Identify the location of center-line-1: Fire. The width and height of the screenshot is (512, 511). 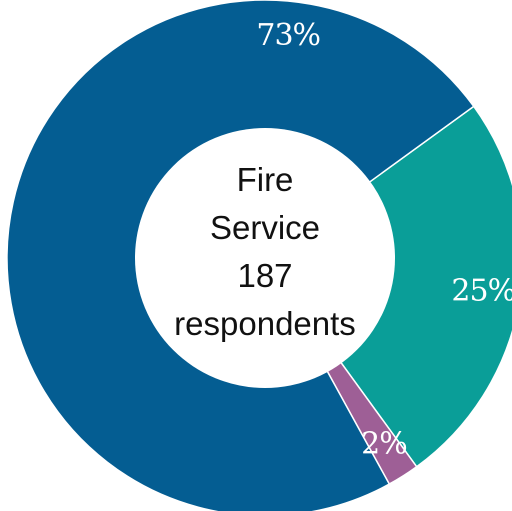
(265, 179).